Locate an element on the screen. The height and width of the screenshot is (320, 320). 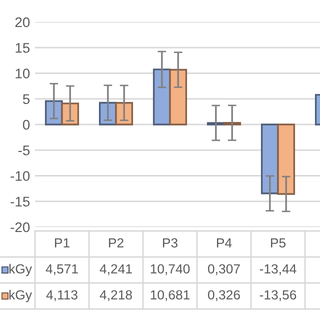
y-tick-label: -20 is located at coordinates (20, 227).